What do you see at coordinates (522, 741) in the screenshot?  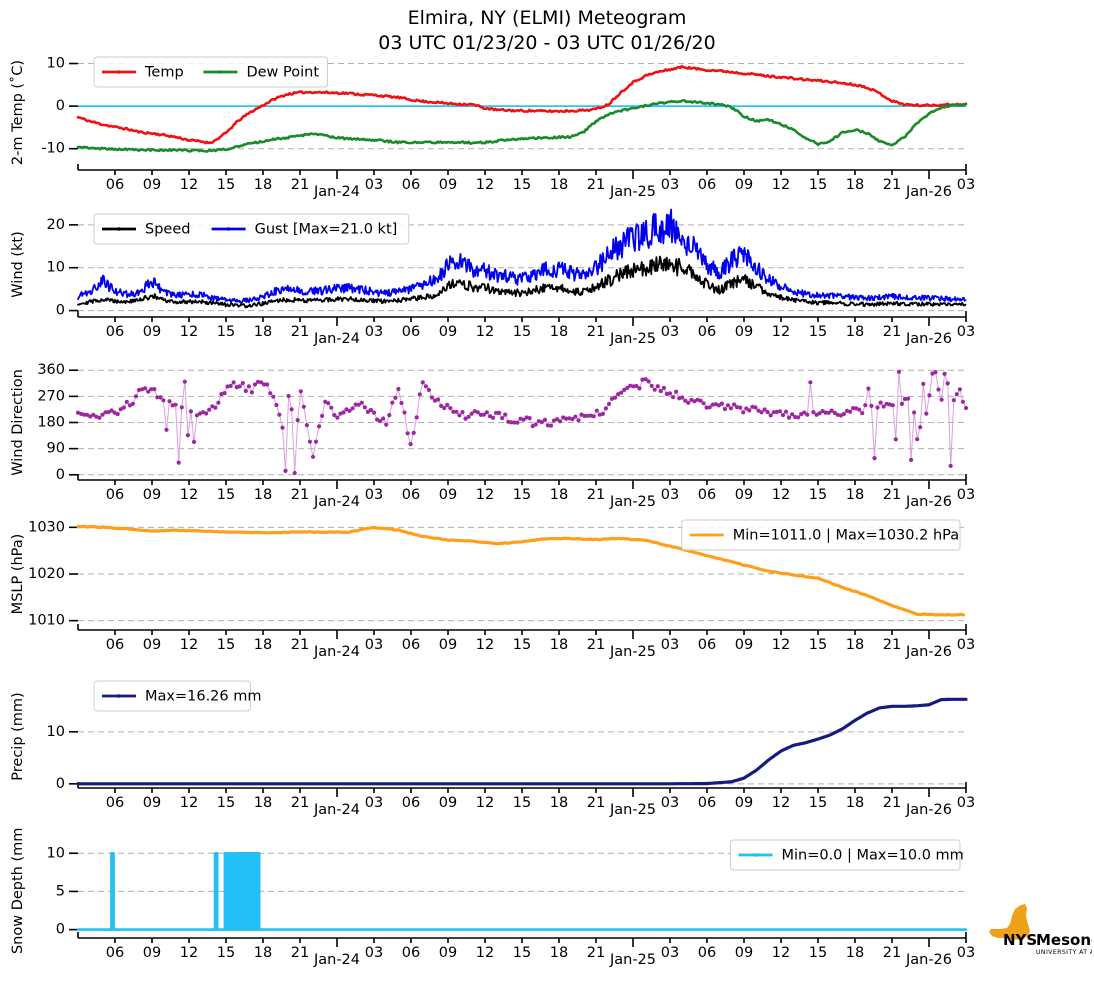 I see `series-precip` at bounding box center [522, 741].